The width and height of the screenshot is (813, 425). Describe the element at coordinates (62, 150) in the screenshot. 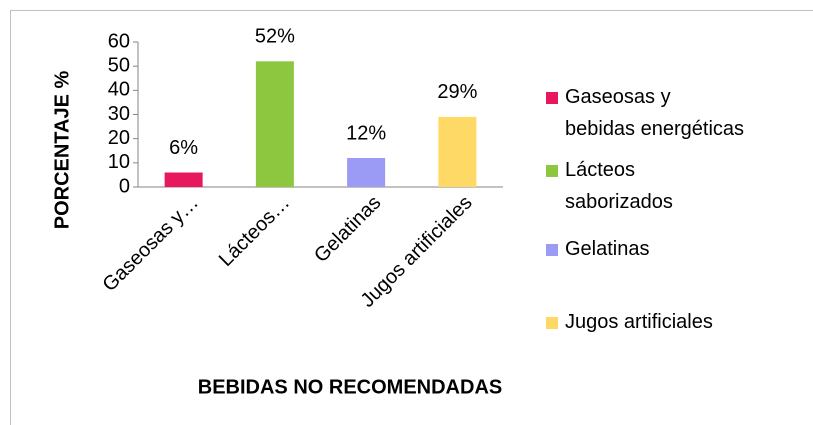

I see `y-axis-label: PORCENTAJE %` at that location.